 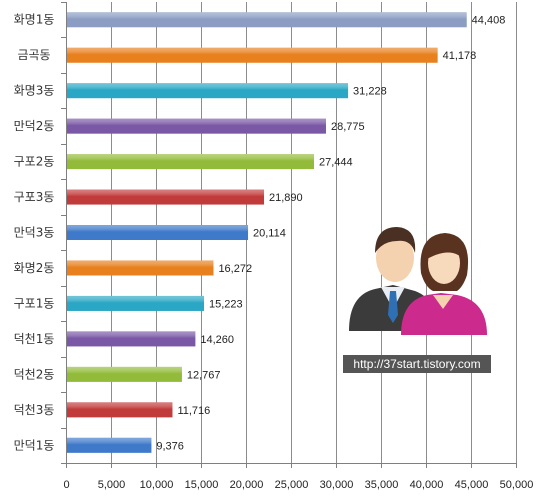 I want to click on data-label: 15,223, so click(x=226, y=304).